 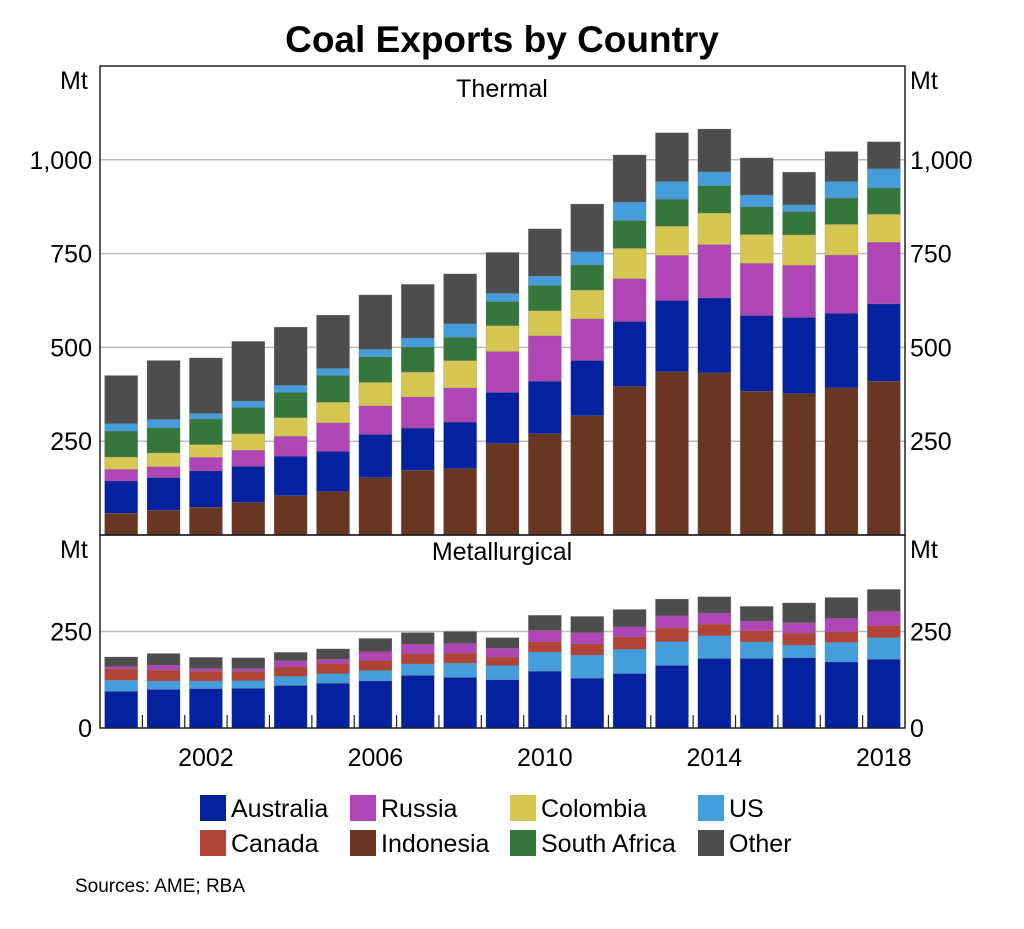 I want to click on bar-metallurgical-australia-2004, so click(x=290, y=707).